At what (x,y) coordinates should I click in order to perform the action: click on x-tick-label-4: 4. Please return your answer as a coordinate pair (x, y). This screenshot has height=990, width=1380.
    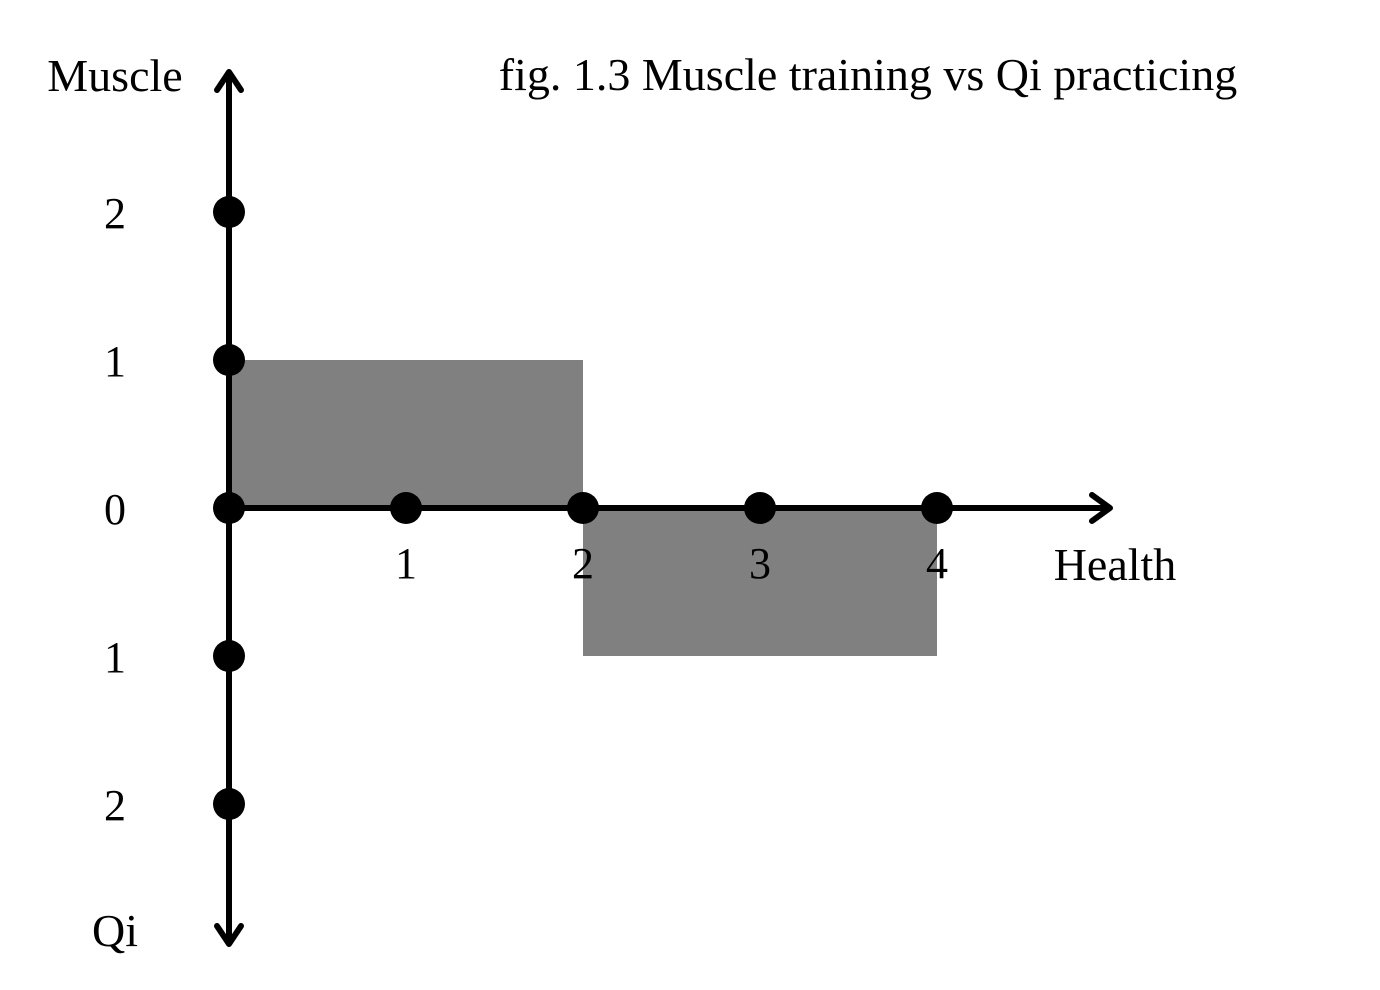
    Looking at the image, I should click on (937, 563).